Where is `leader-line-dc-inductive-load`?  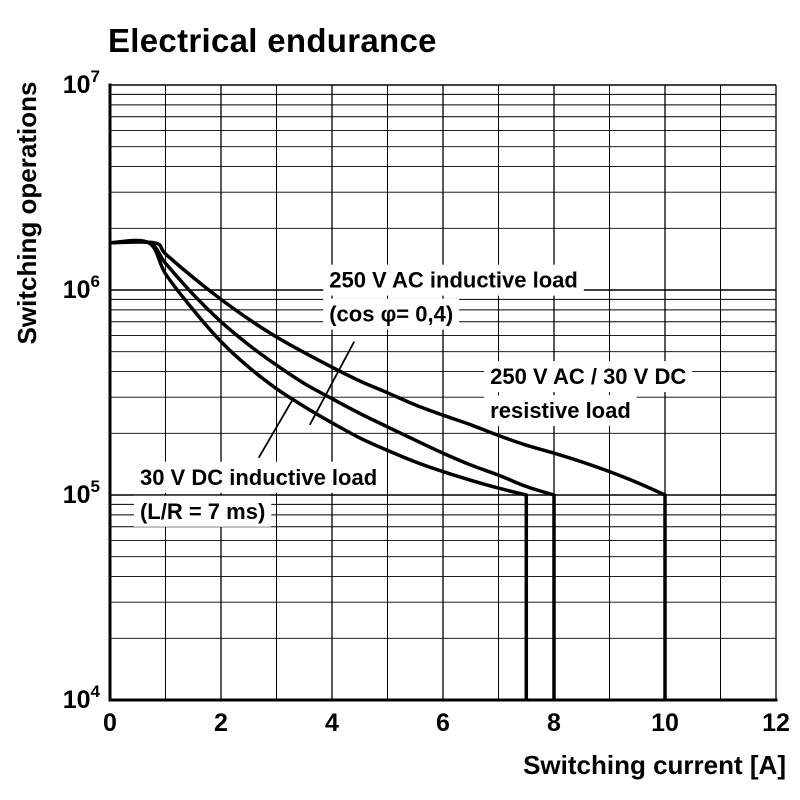
leader-line-dc-inductive-load is located at coordinates (275, 428).